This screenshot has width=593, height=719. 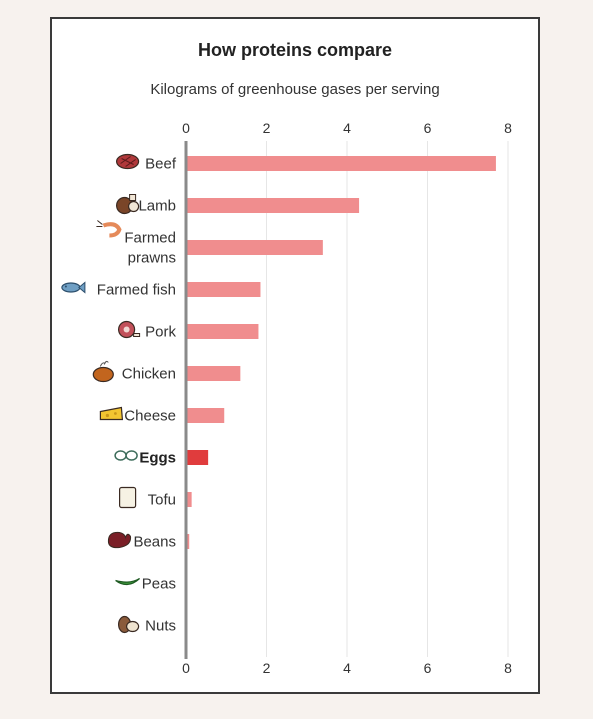 I want to click on nuts-icon, so click(x=128, y=624).